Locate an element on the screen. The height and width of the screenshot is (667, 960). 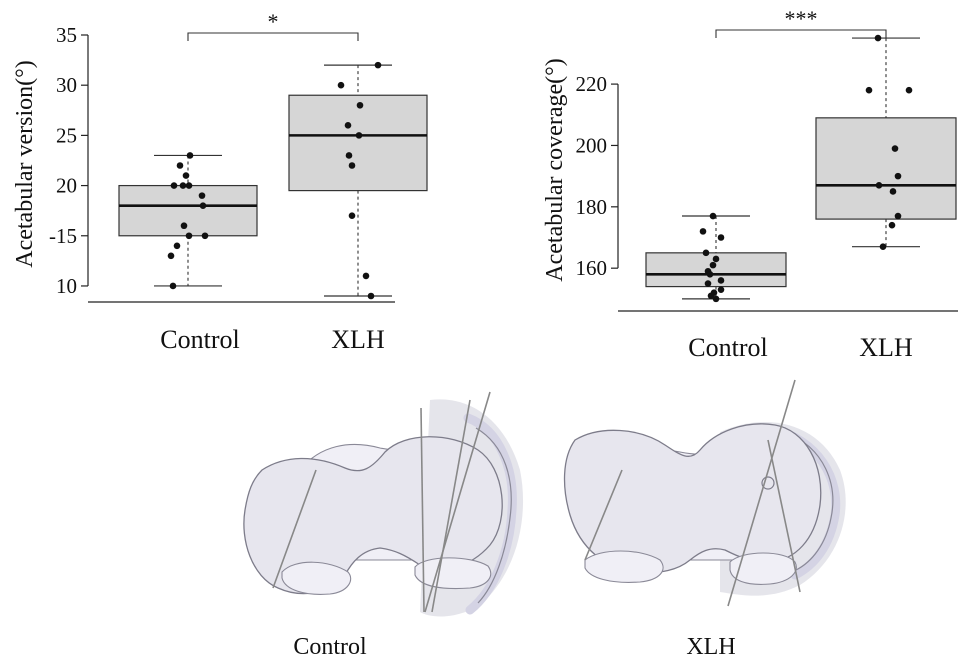
y-tick-label: 25 is located at coordinates (66, 135).